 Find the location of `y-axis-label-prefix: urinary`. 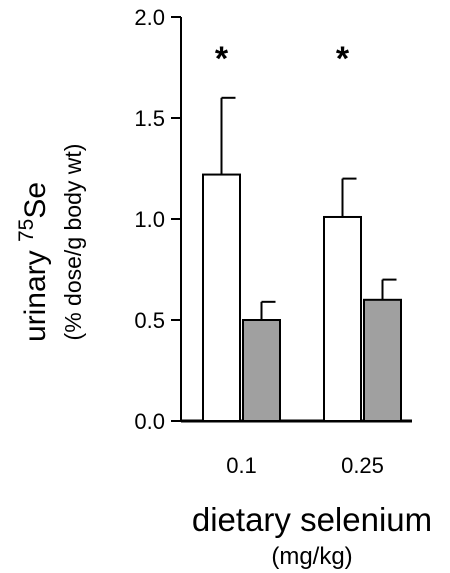

y-axis-label-prefix: urinary is located at coordinates (35, 292).